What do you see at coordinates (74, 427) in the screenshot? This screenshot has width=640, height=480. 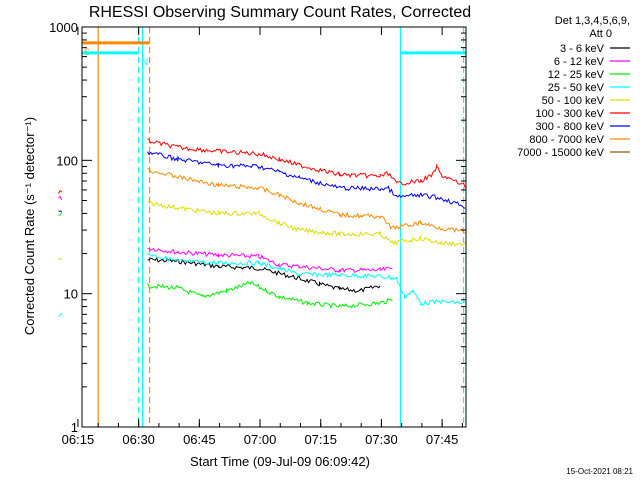 I see `y-tick-label-0: 1` at bounding box center [74, 427].